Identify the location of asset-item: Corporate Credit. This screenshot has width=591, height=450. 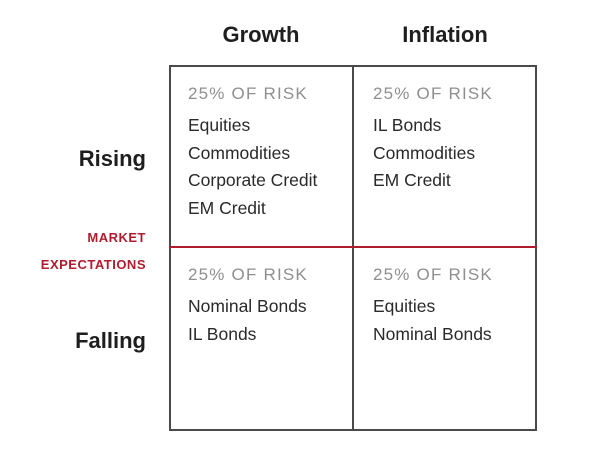
(253, 180).